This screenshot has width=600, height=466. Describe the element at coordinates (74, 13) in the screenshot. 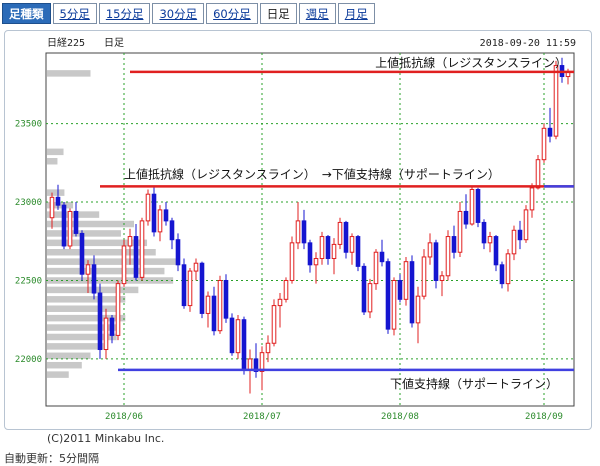

I see `tab-5min: 5分足` at that location.